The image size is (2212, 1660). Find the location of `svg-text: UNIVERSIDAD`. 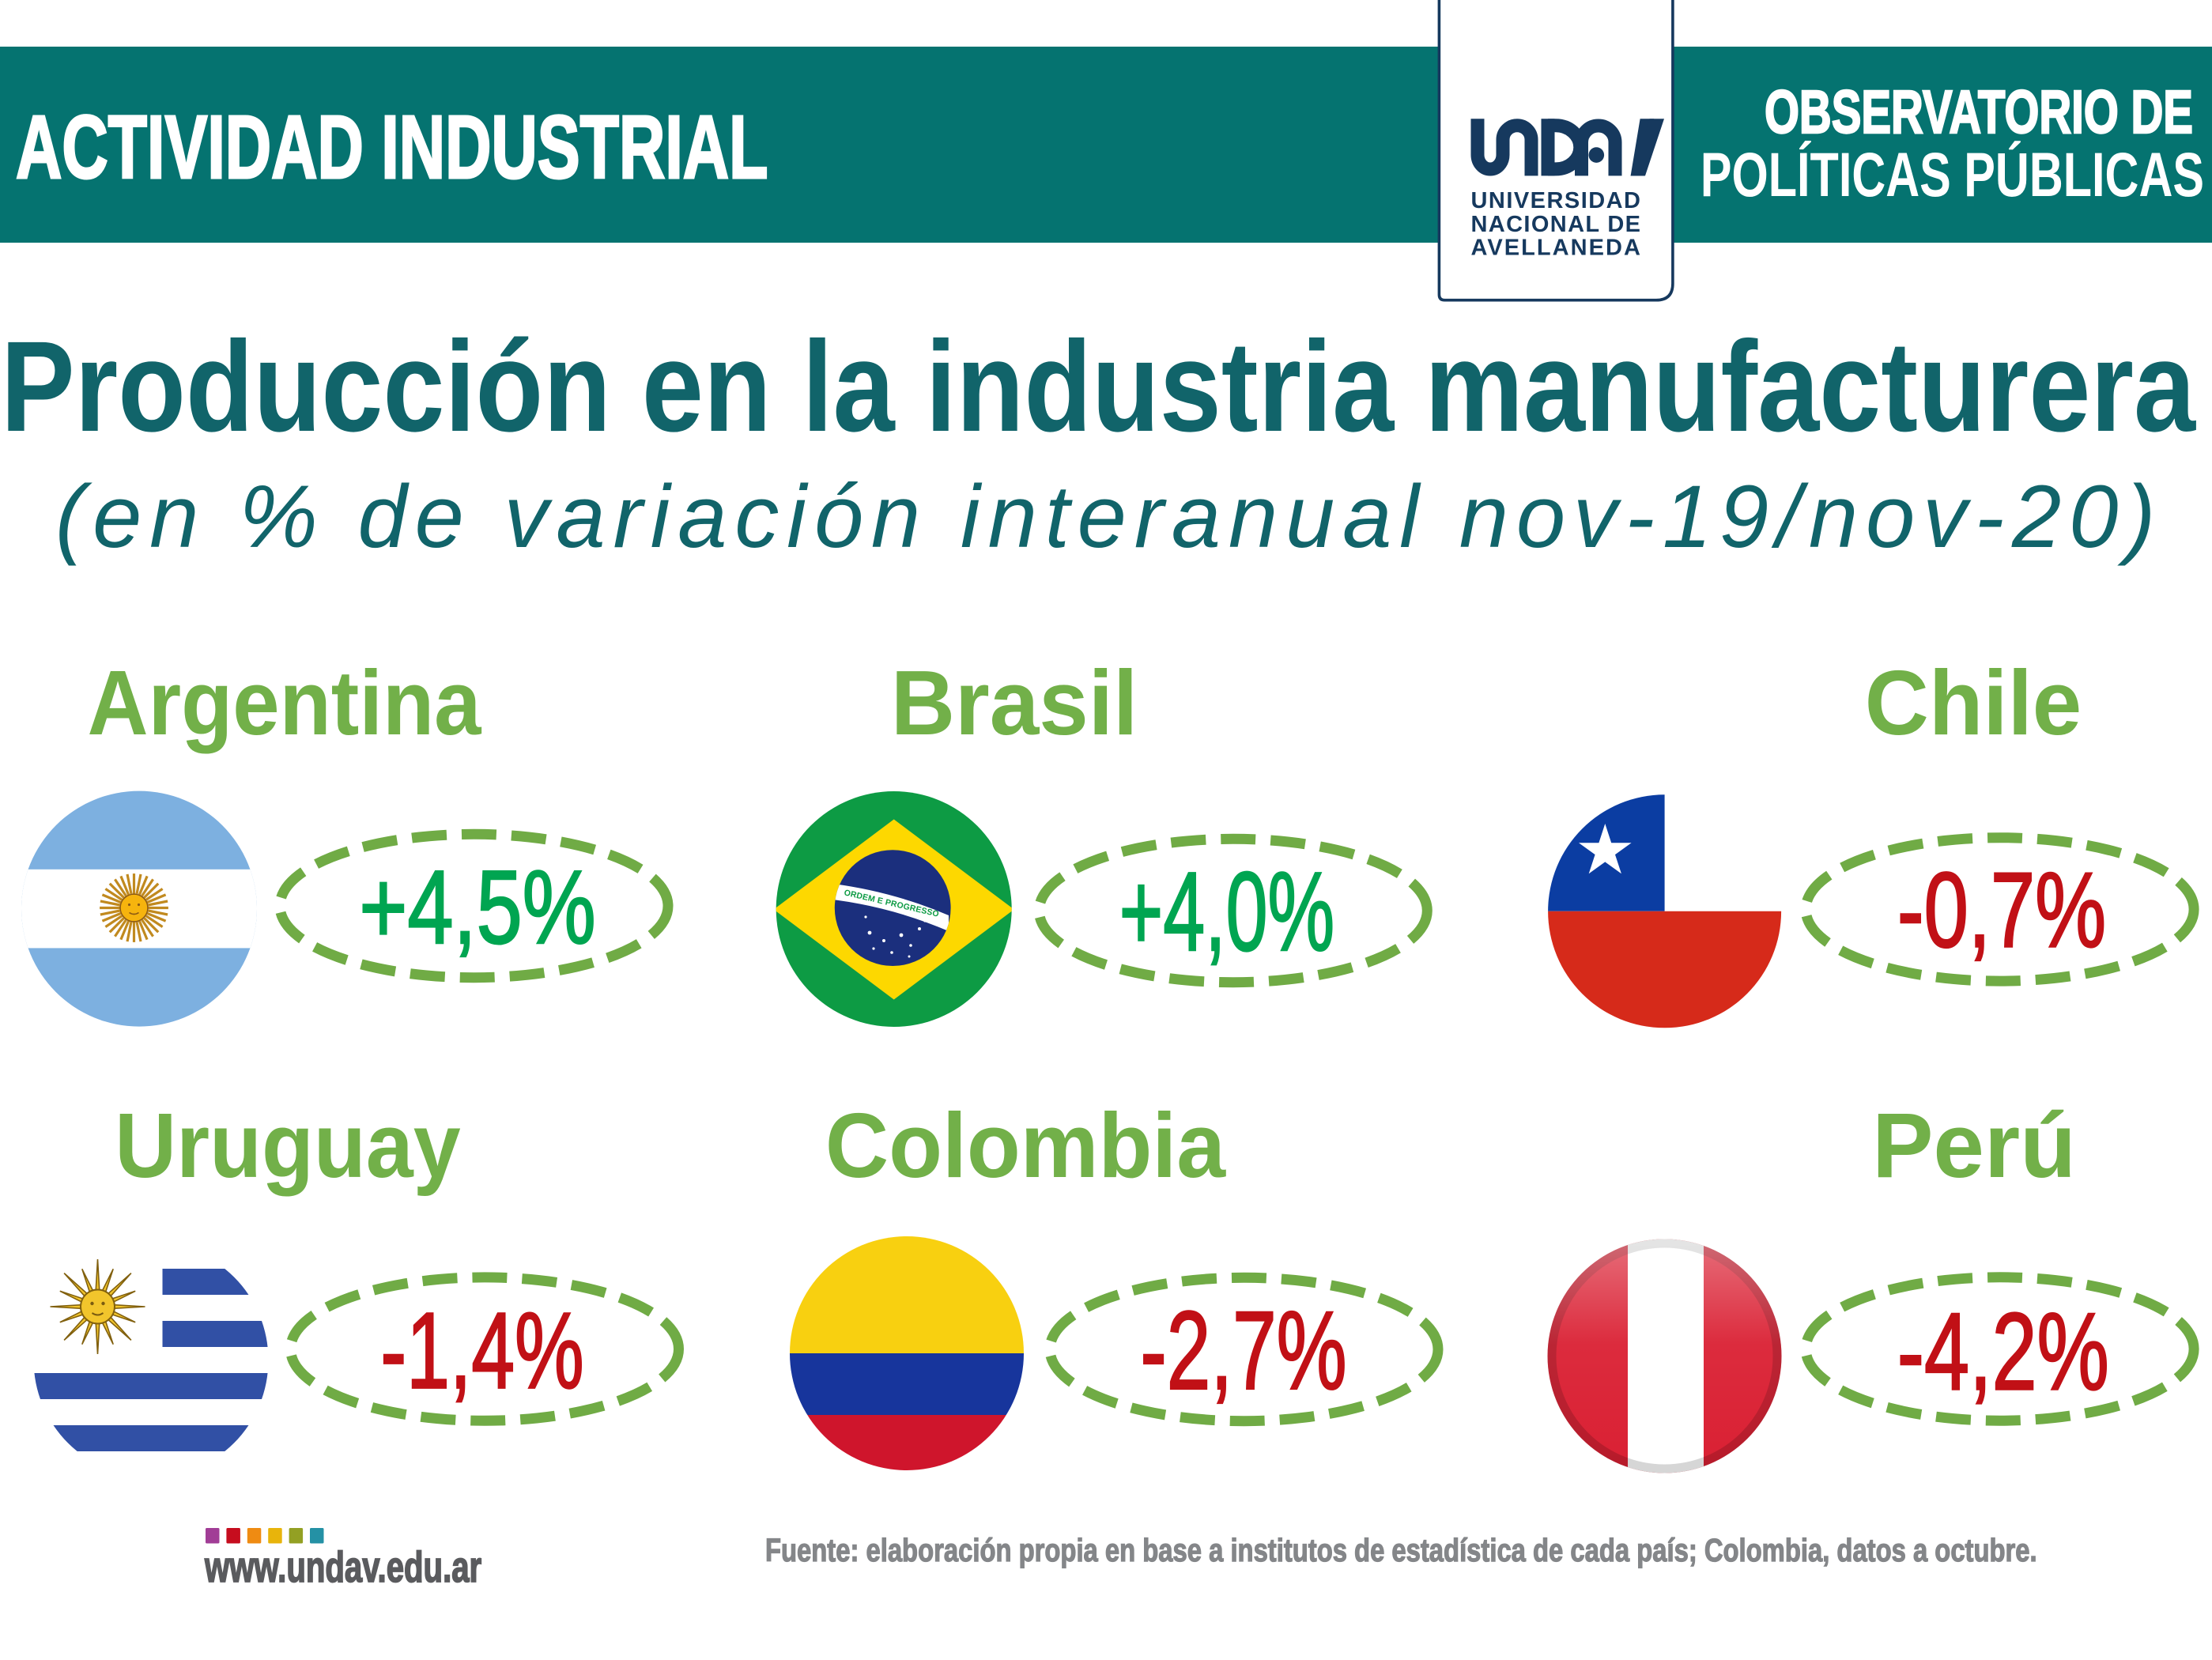

svg-text: UNIVERSIDAD is located at coordinates (1556, 200).